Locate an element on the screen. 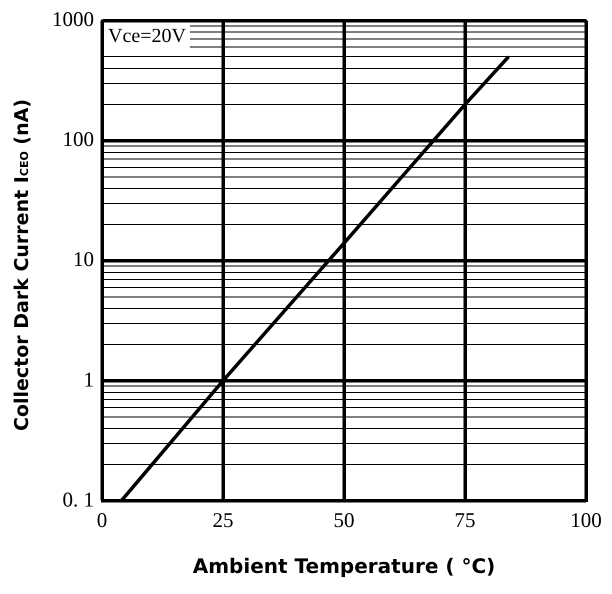  x-tick-label: 0 is located at coordinates (102, 520).